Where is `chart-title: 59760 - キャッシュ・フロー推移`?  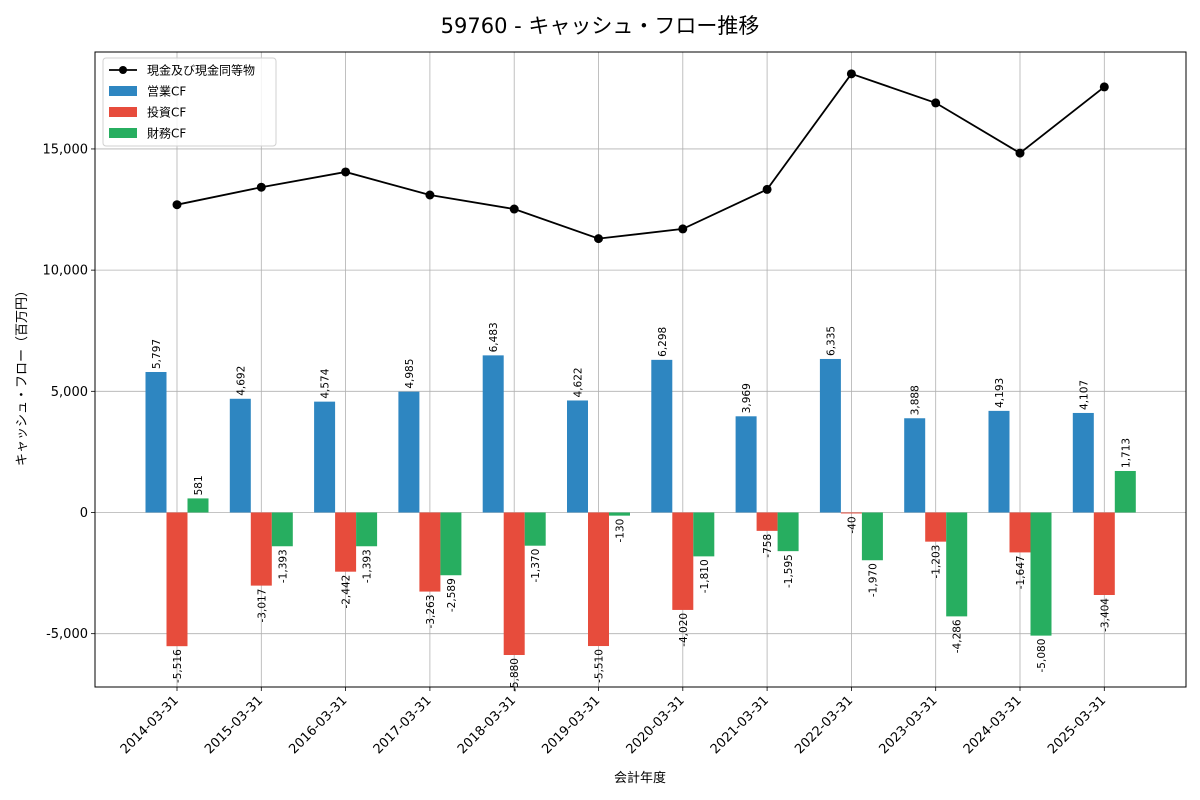 chart-title: 59760 - キャッシュ・フロー推移 is located at coordinates (600, 26).